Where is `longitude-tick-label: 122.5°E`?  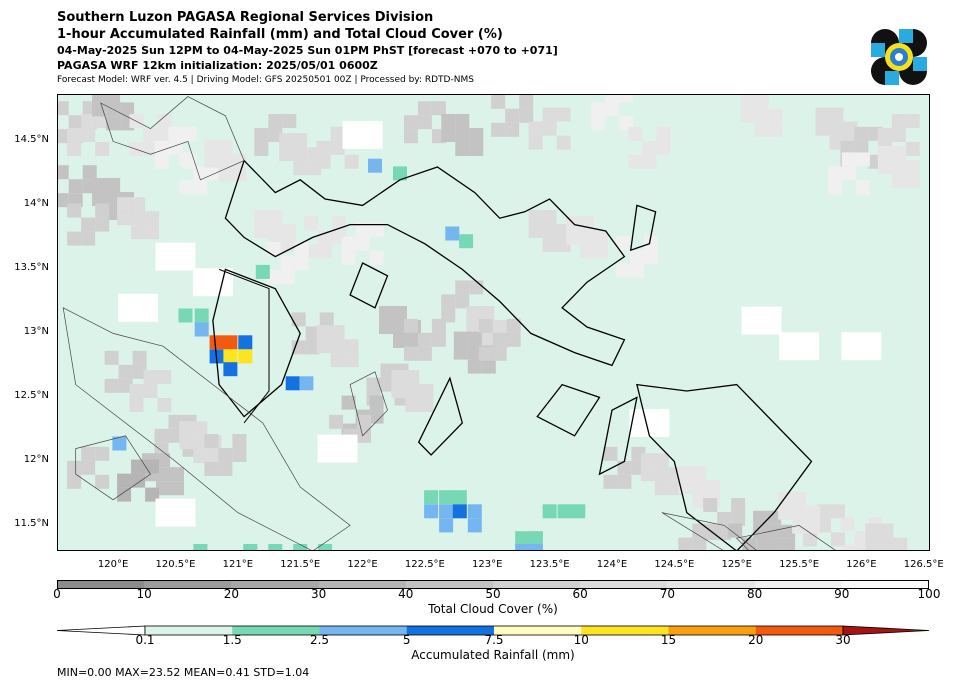
longitude-tick-label: 122.5°E is located at coordinates (424, 564).